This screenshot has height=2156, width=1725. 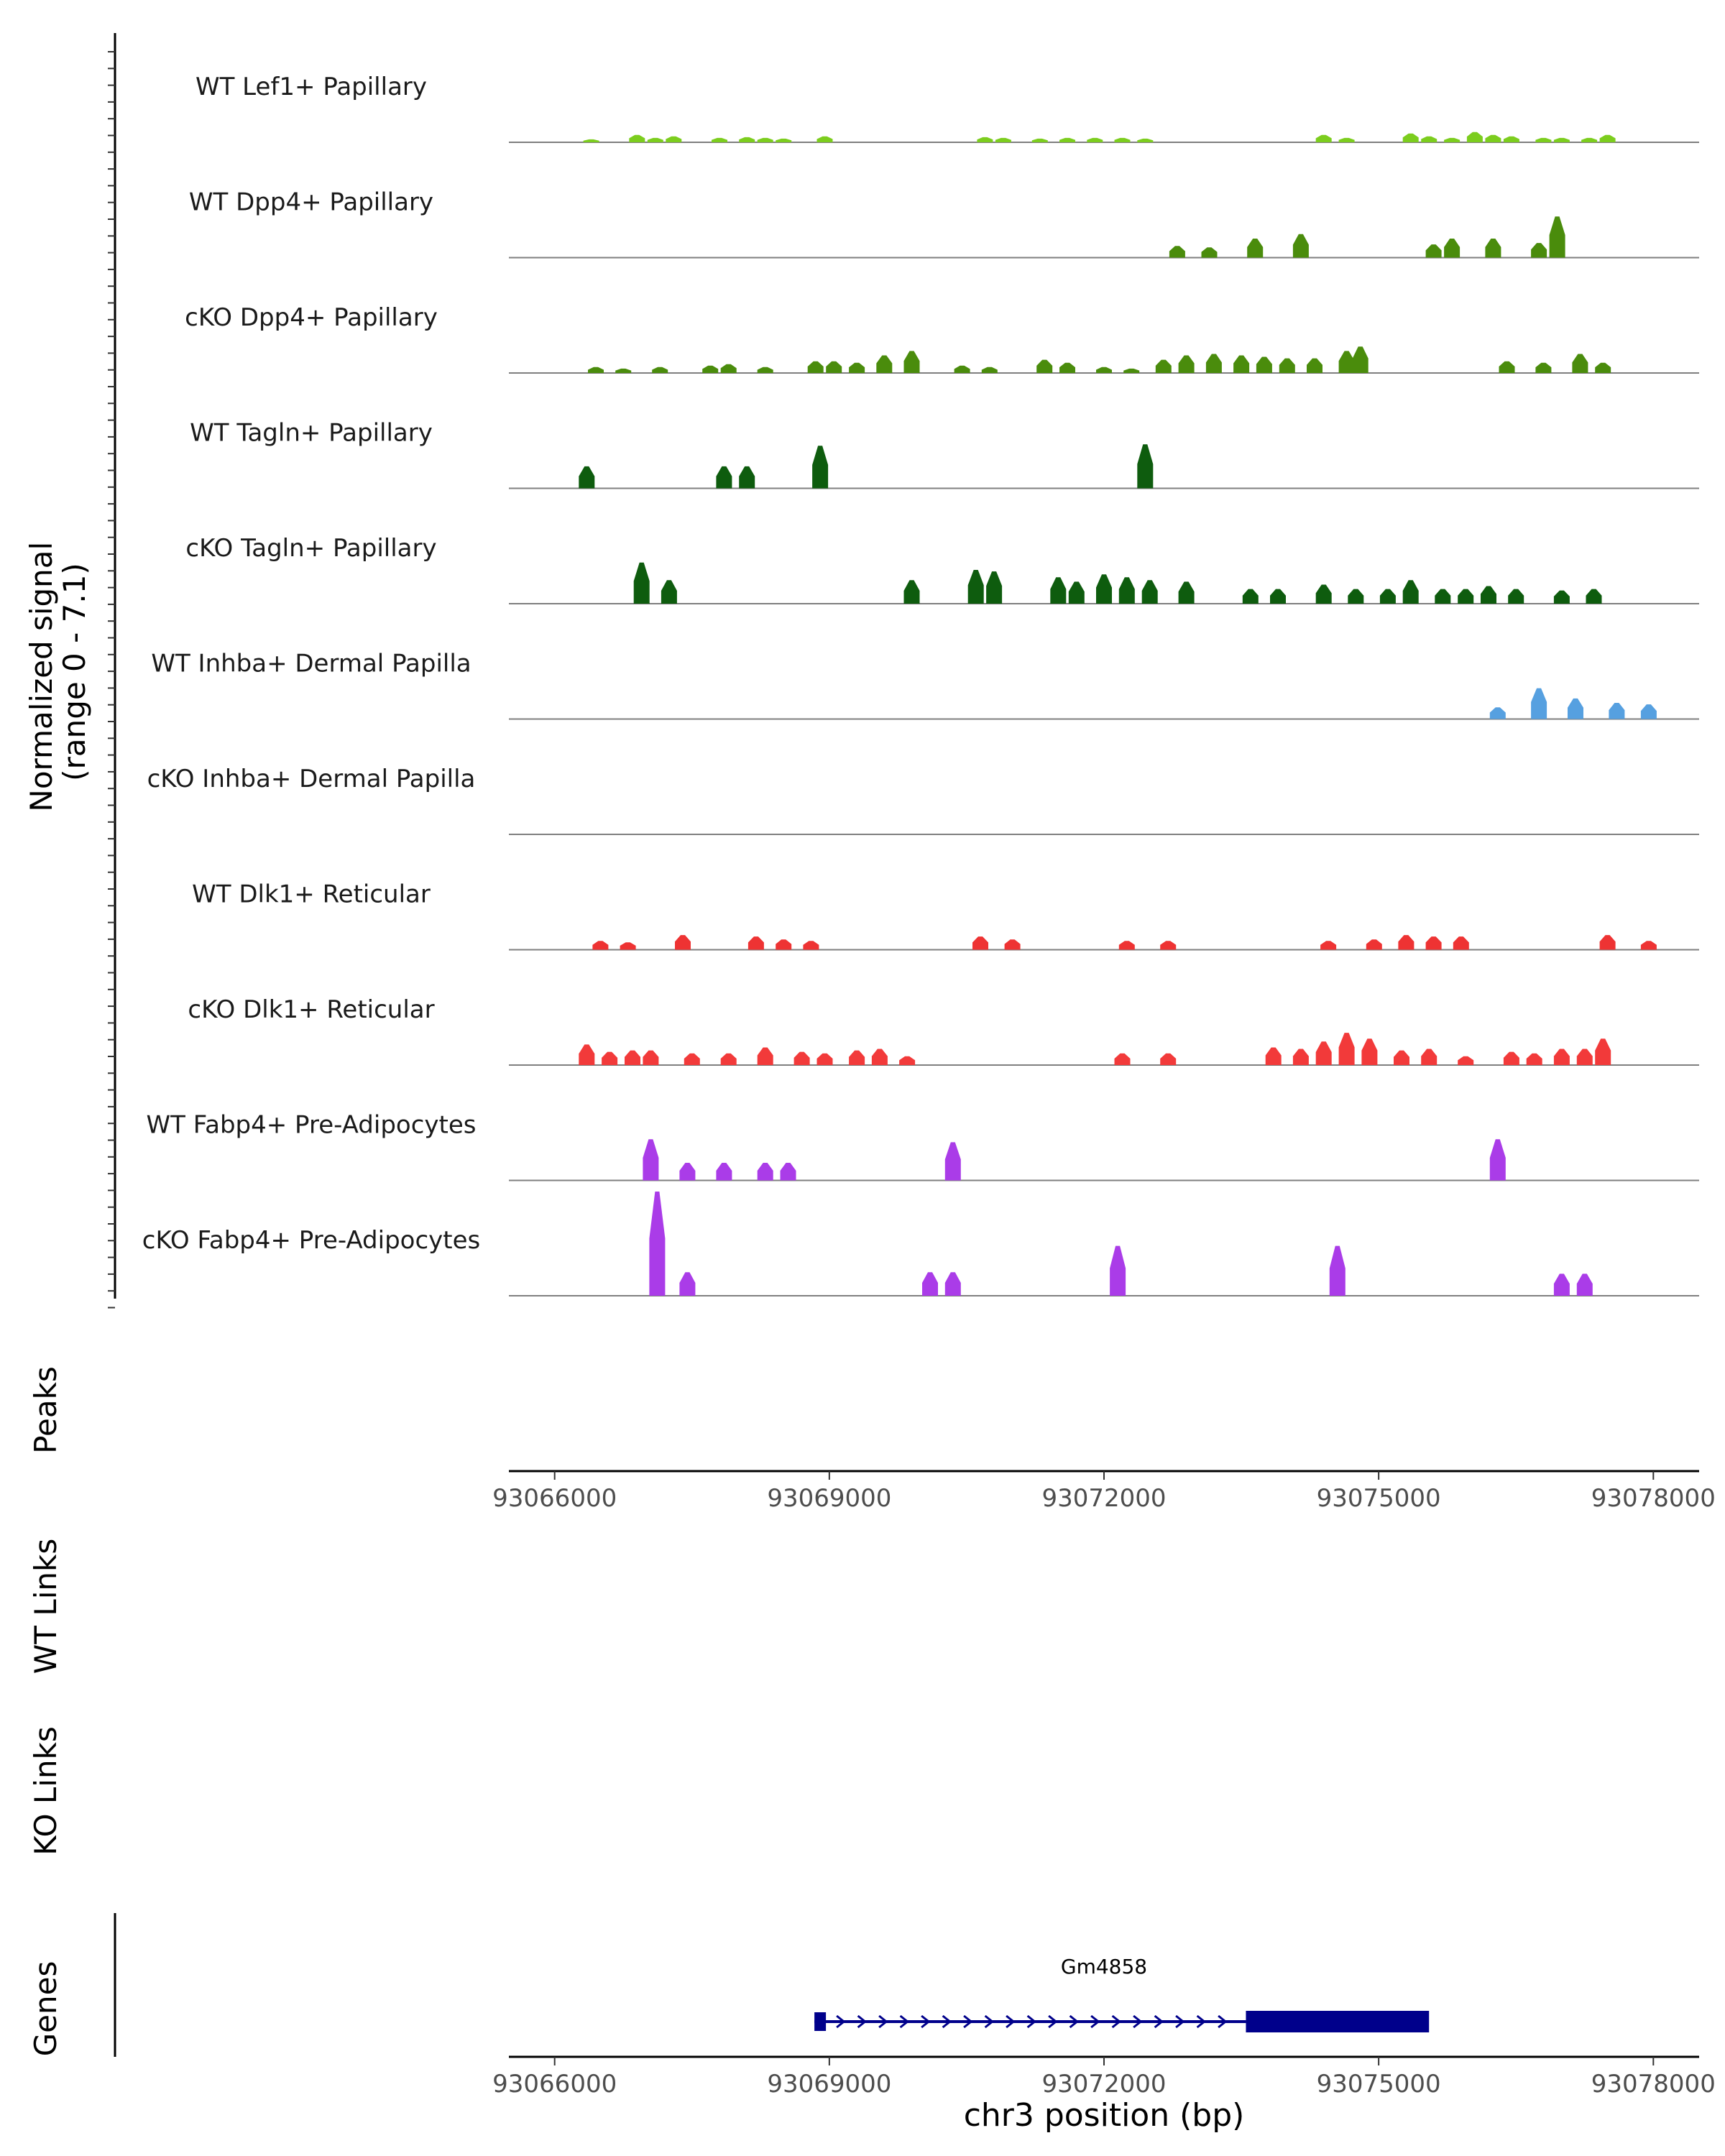 What do you see at coordinates (311, 203) in the screenshot?
I see `track-label: WT Dpp4+ Papillary` at bounding box center [311, 203].